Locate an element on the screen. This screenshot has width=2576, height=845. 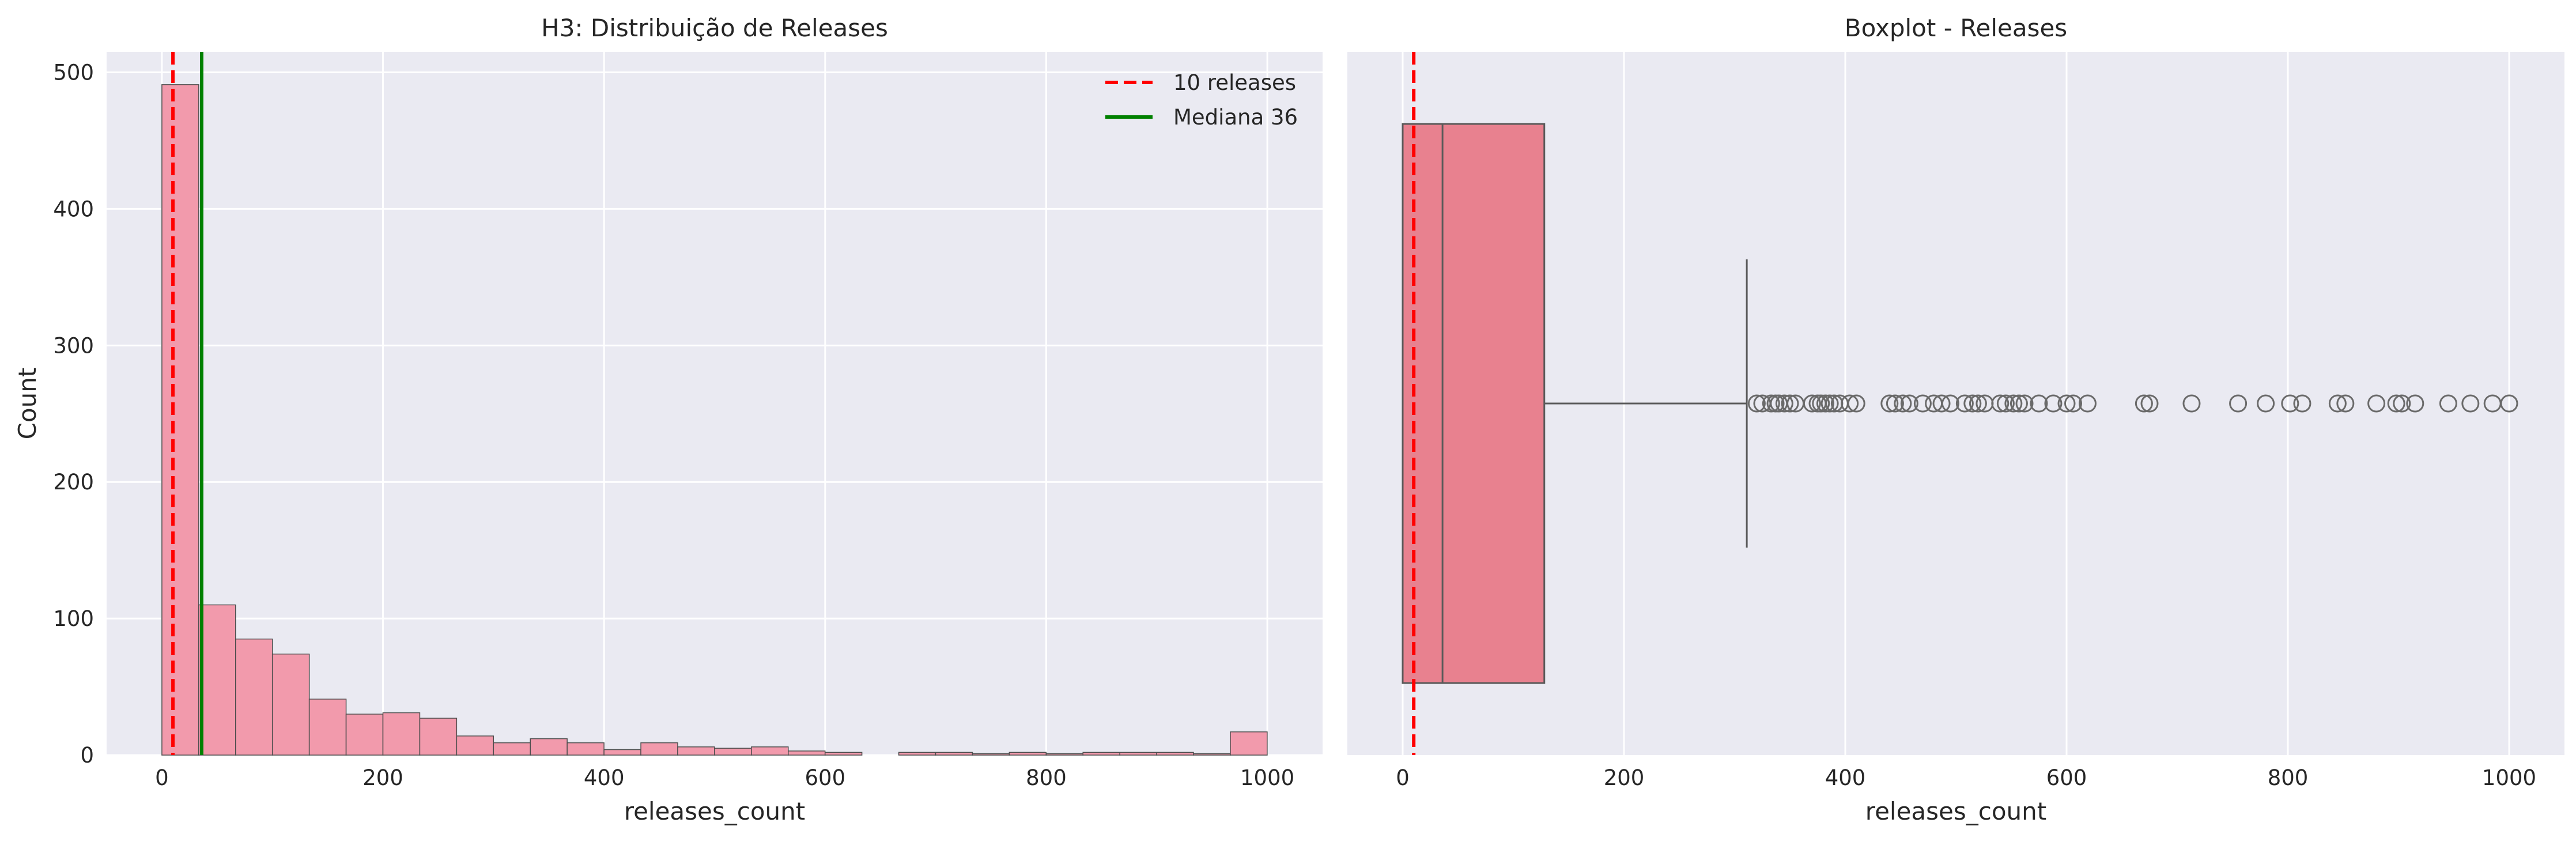
boxplot-x-tick: 600 is located at coordinates (2066, 777).